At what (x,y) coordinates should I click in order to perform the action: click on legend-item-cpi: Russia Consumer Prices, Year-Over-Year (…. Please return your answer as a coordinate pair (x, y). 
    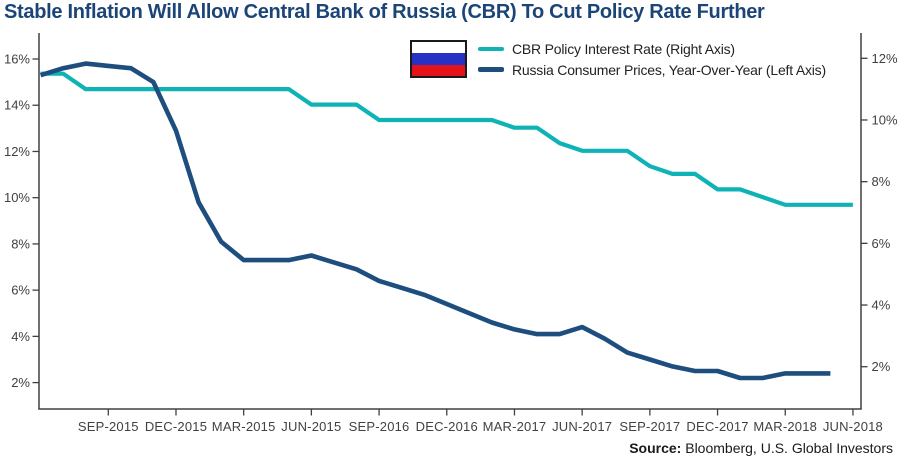
    Looking at the image, I should click on (652, 69).